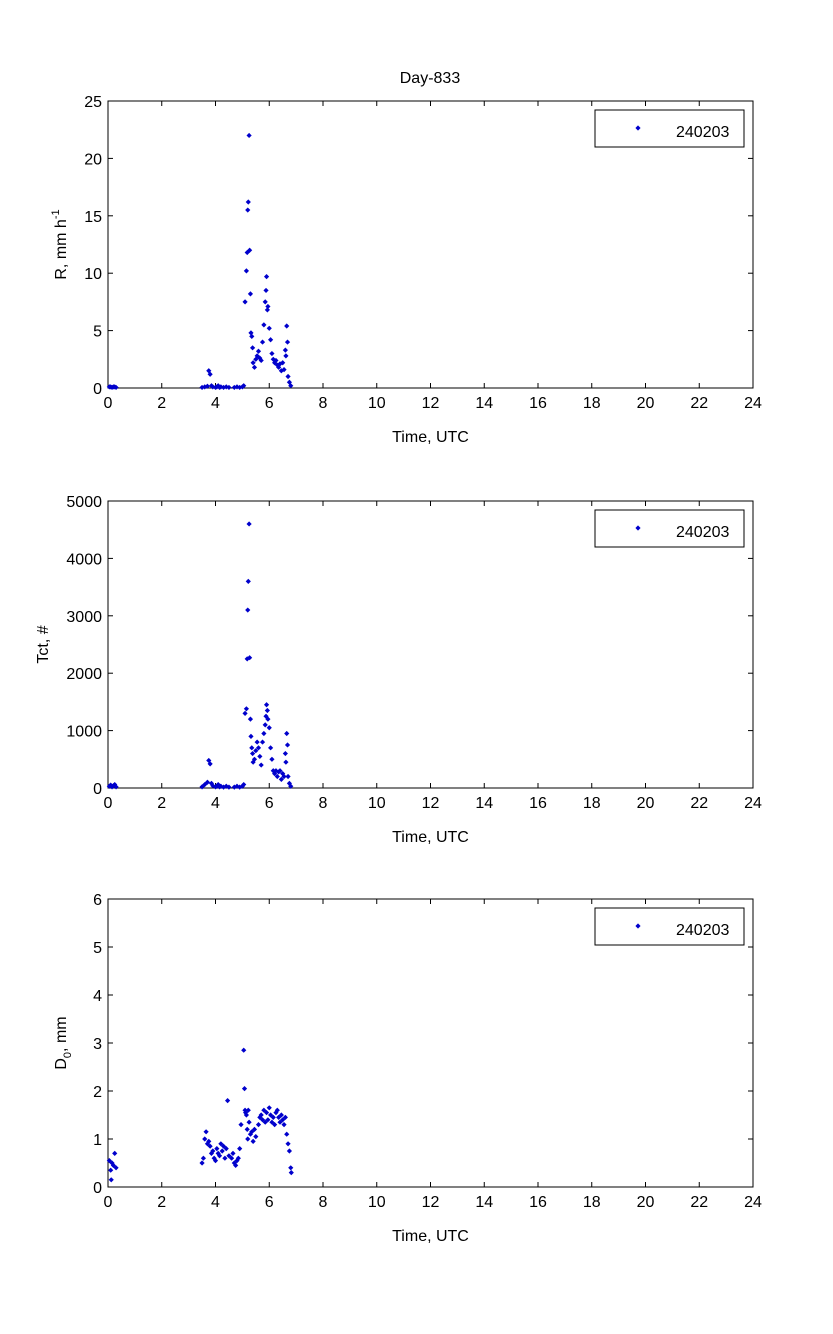 The width and height of the screenshot is (833, 1334). Describe the element at coordinates (638, 528) in the screenshot. I see `legend-marker` at that location.